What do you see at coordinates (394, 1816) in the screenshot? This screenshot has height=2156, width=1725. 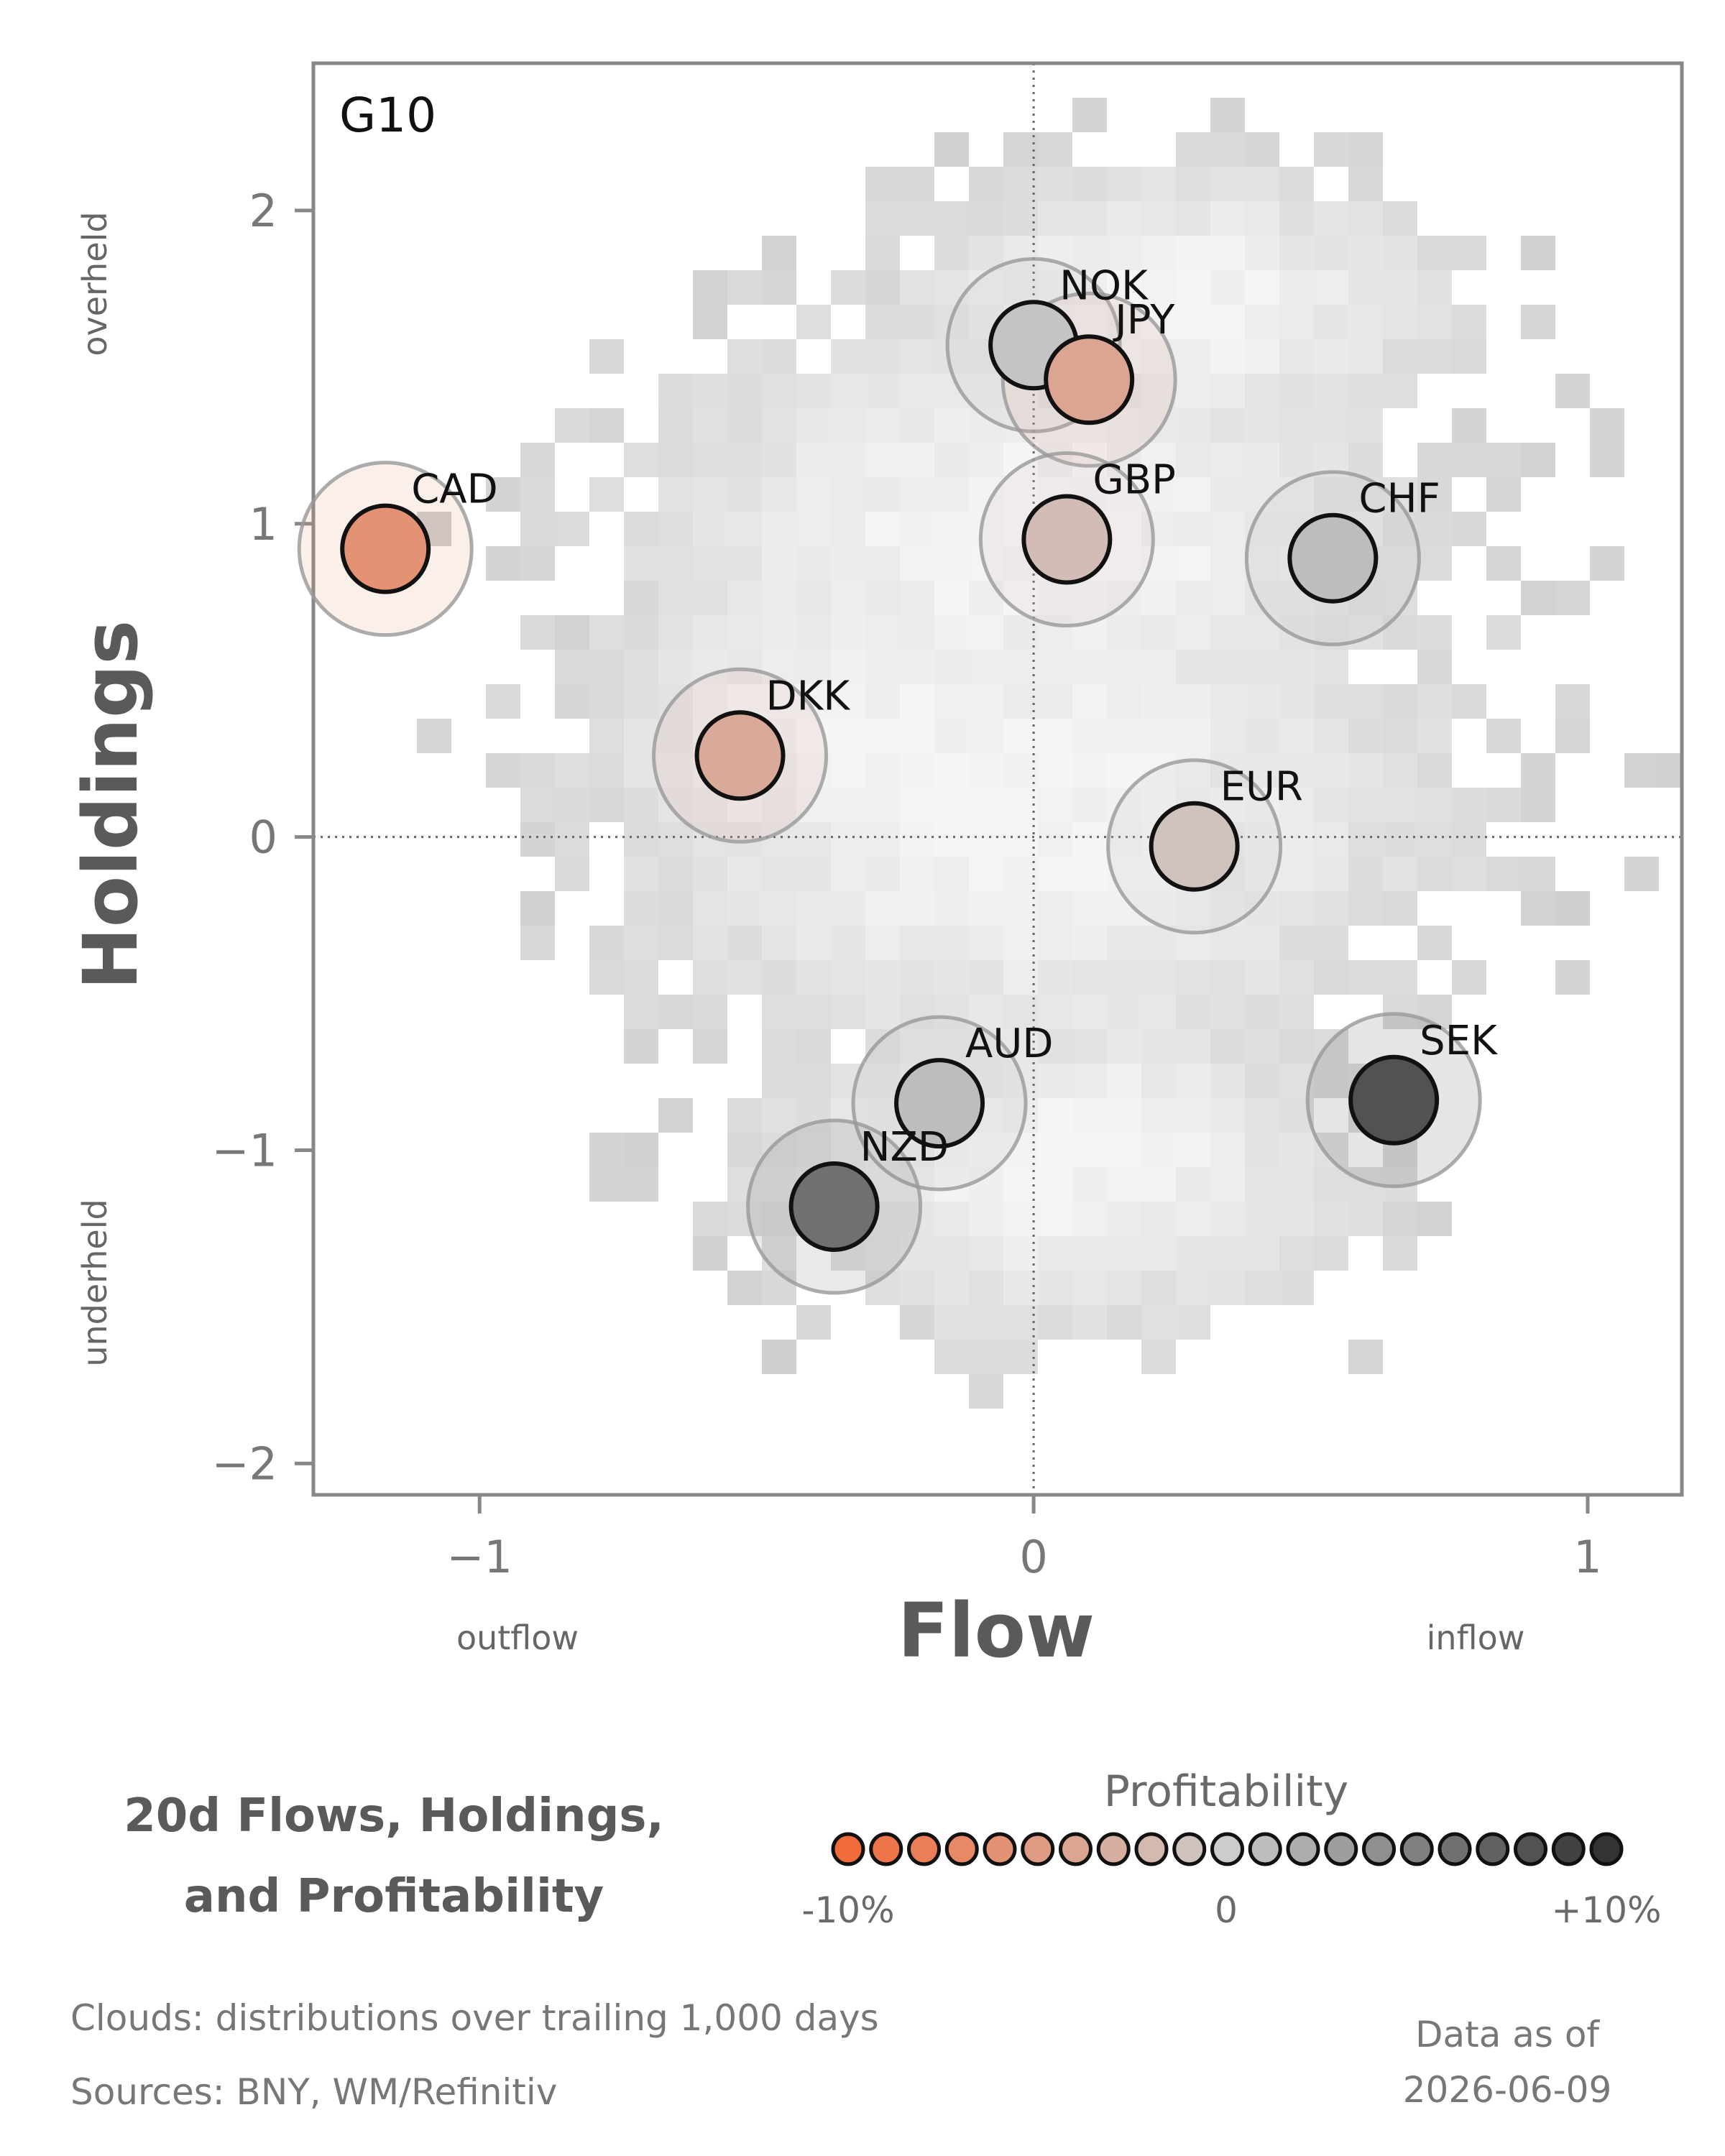 I see `chart-heading-line1: 20d Flows, Holdings,` at bounding box center [394, 1816].